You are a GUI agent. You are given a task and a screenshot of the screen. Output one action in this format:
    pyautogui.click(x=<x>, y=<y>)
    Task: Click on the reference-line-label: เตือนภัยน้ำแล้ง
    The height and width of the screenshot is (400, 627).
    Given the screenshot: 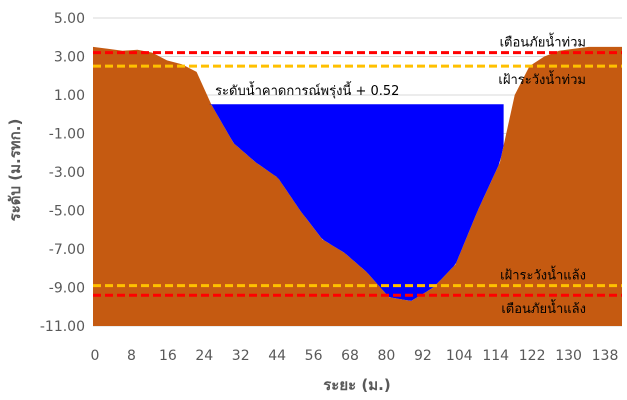 What is the action you would take?
    pyautogui.click(x=543, y=308)
    